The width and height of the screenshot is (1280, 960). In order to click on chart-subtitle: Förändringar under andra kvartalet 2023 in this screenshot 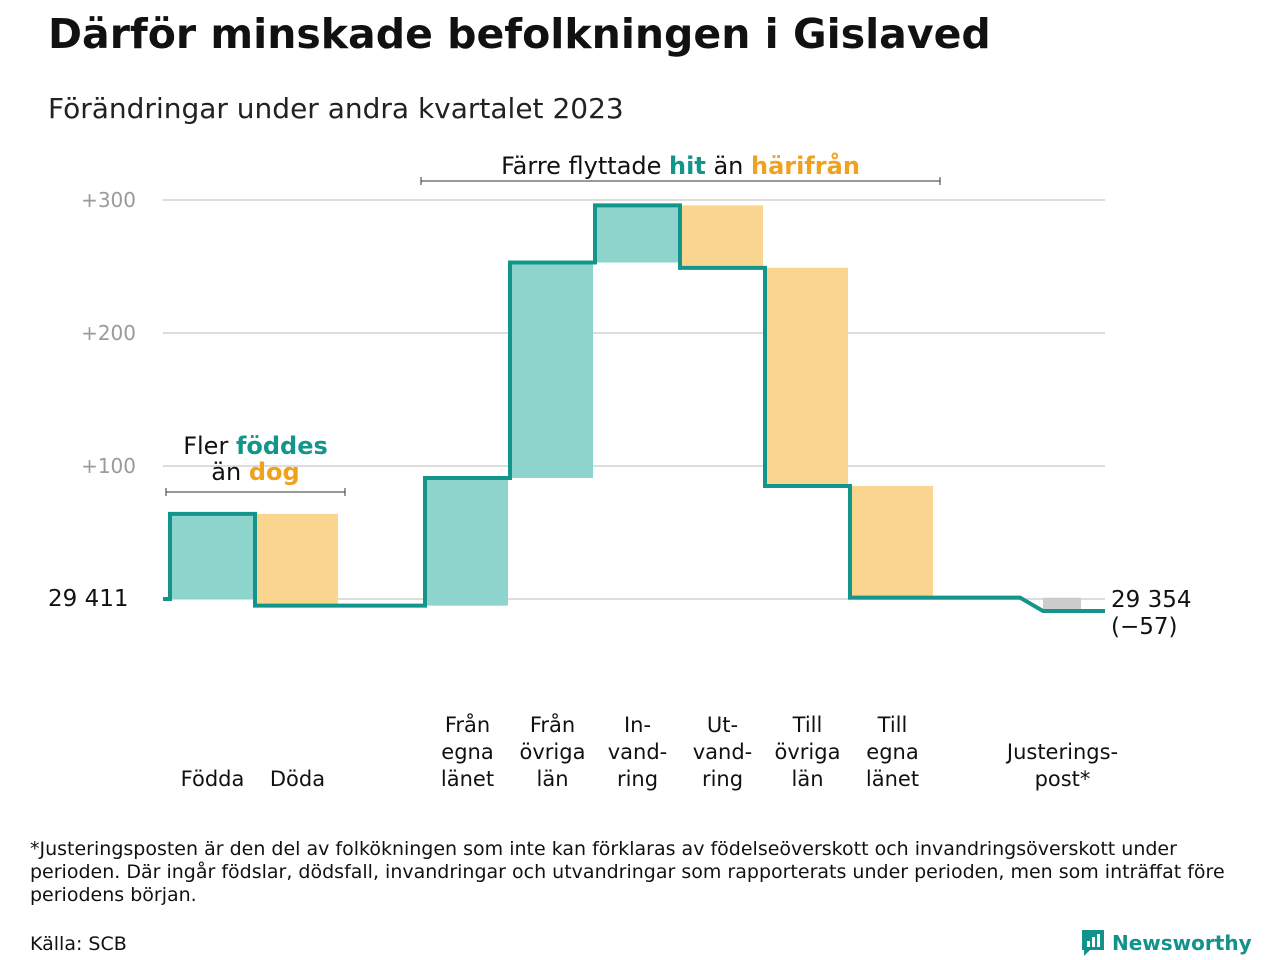, I will do `click(336, 108)`.